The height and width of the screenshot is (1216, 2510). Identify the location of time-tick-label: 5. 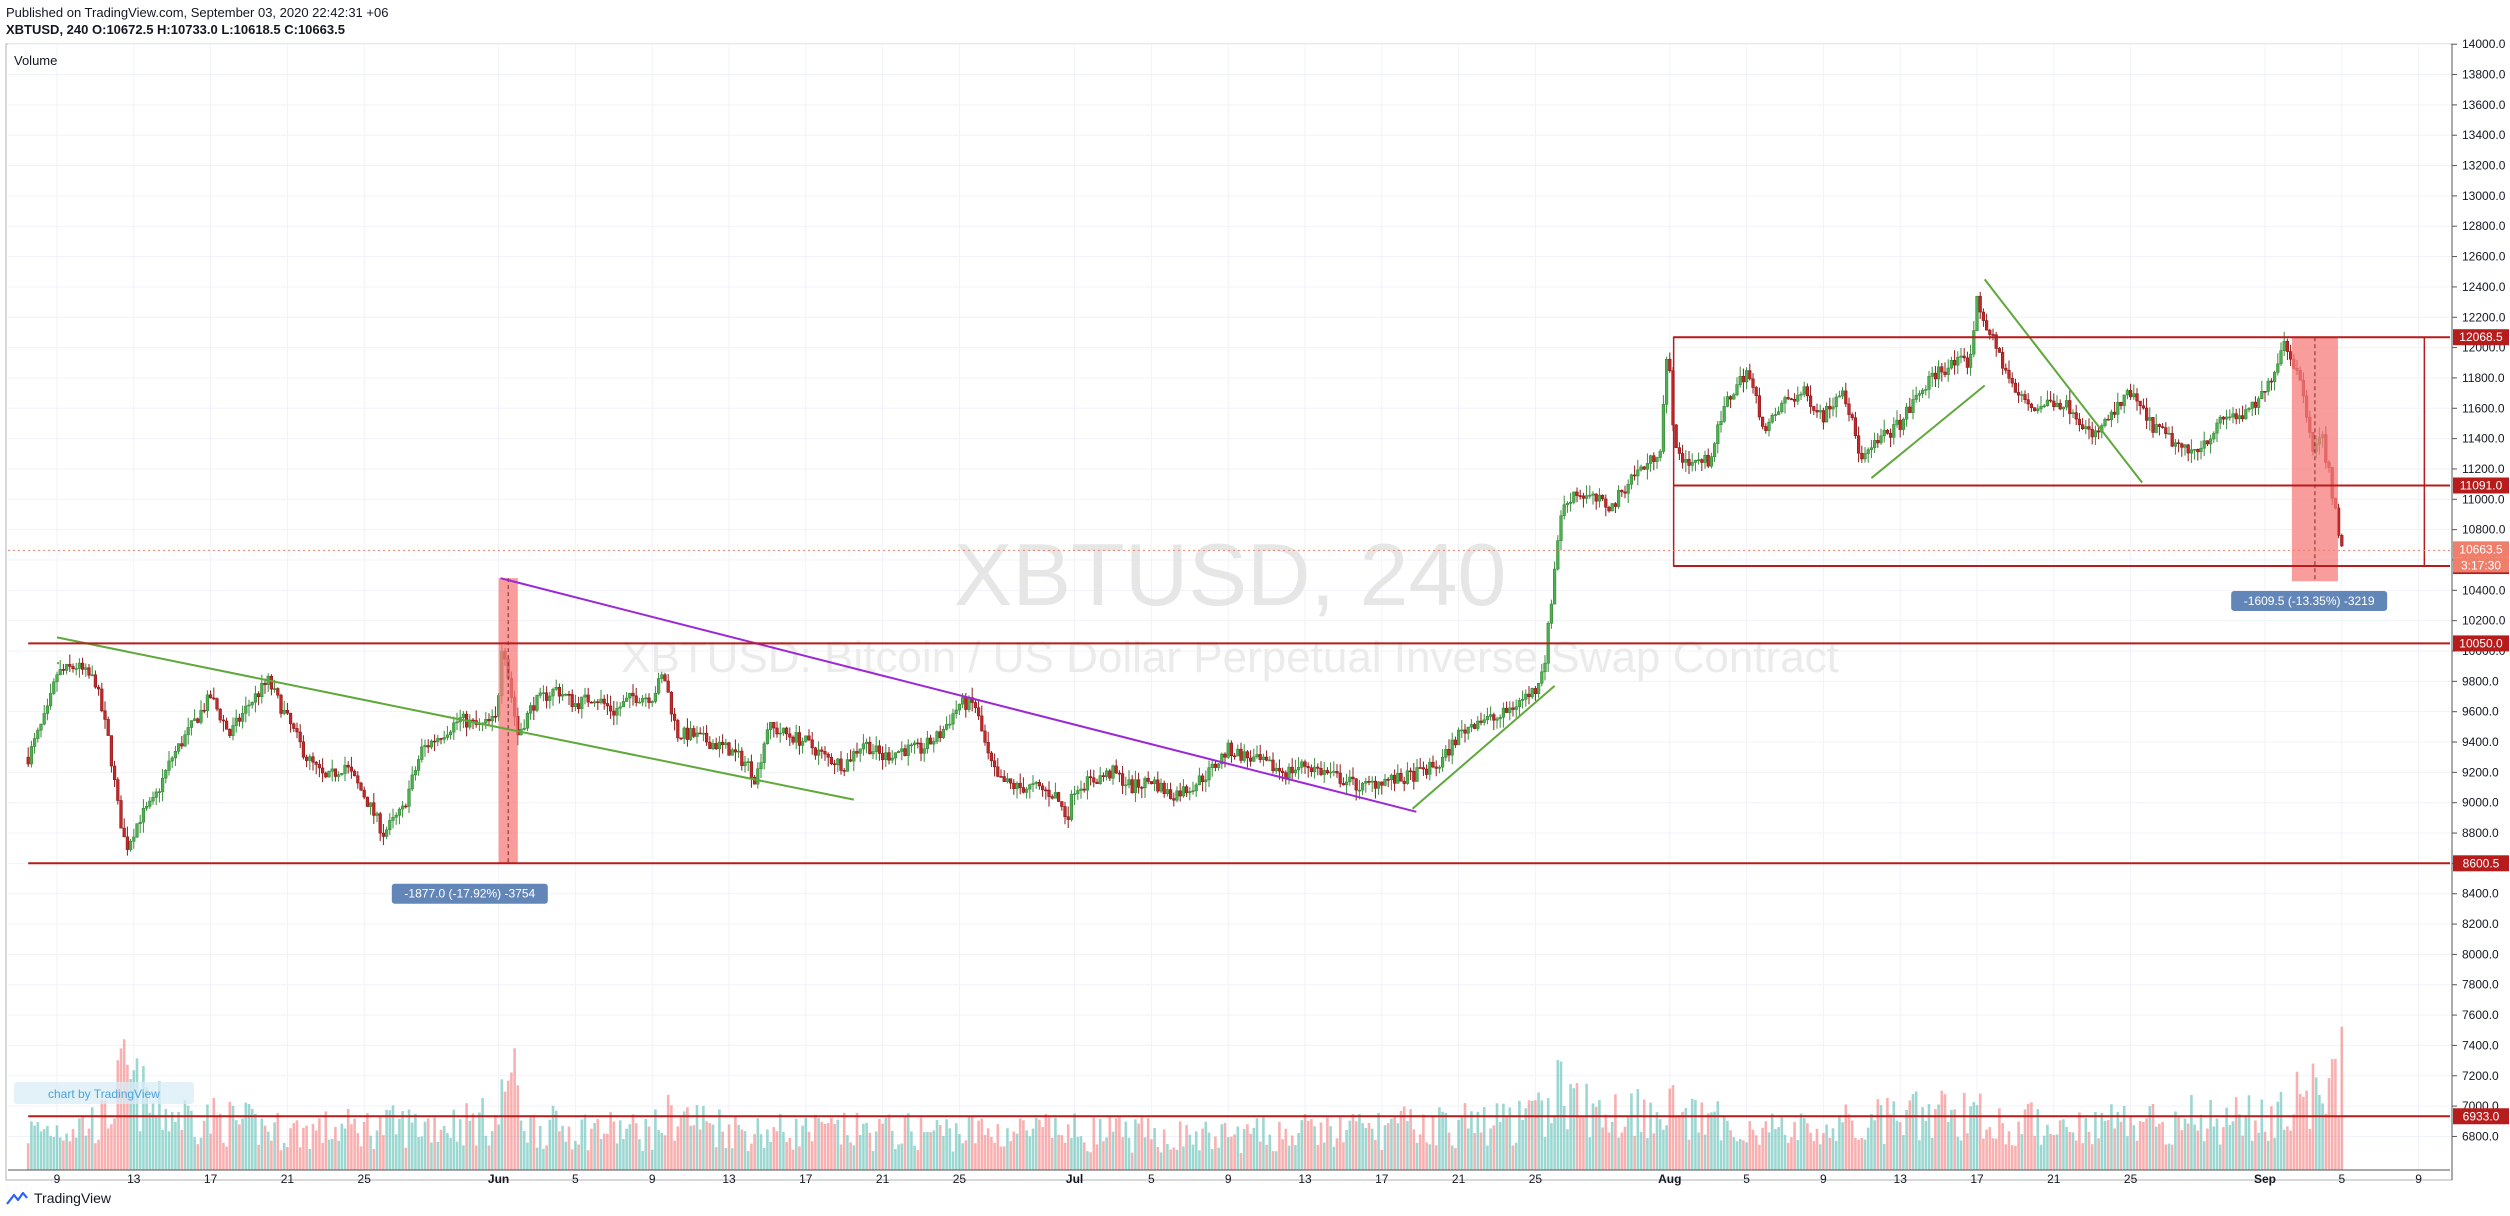
(2341, 1179).